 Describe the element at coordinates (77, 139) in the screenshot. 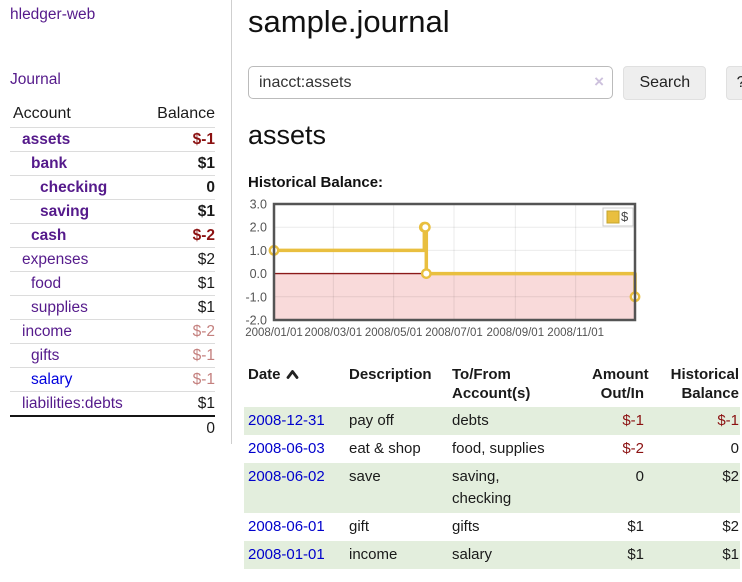

I see `account-name-cell: assets` at that location.